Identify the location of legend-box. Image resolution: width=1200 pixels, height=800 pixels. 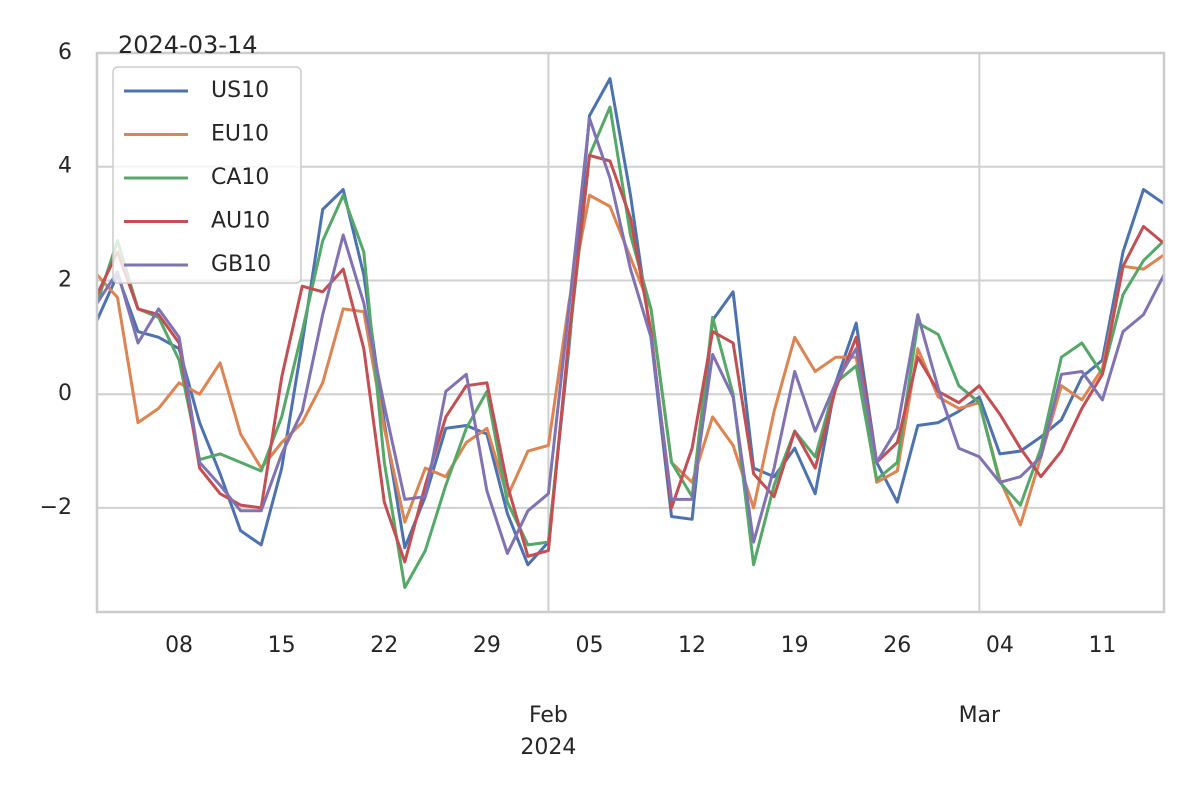
(207, 175).